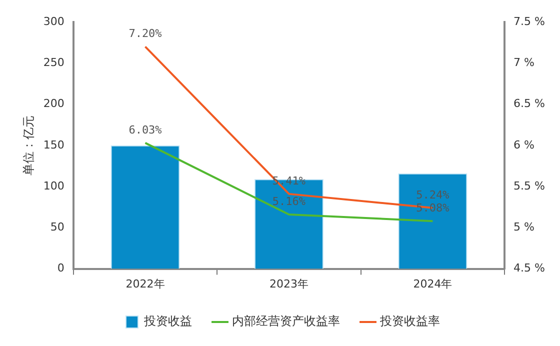  I want to click on y2-tick-label: 4.5 %, so click(530, 268).